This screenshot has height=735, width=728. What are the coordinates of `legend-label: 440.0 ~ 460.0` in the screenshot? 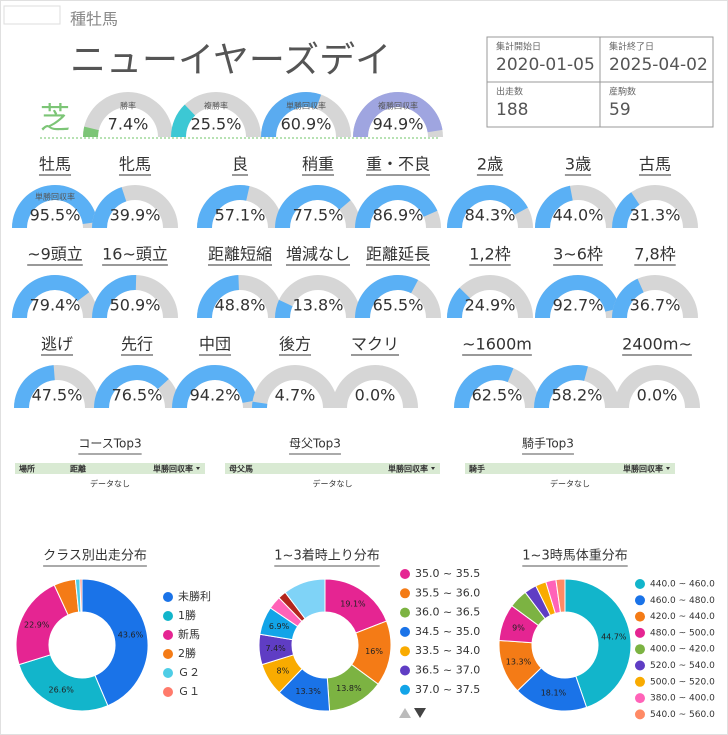 It's located at (682, 585).